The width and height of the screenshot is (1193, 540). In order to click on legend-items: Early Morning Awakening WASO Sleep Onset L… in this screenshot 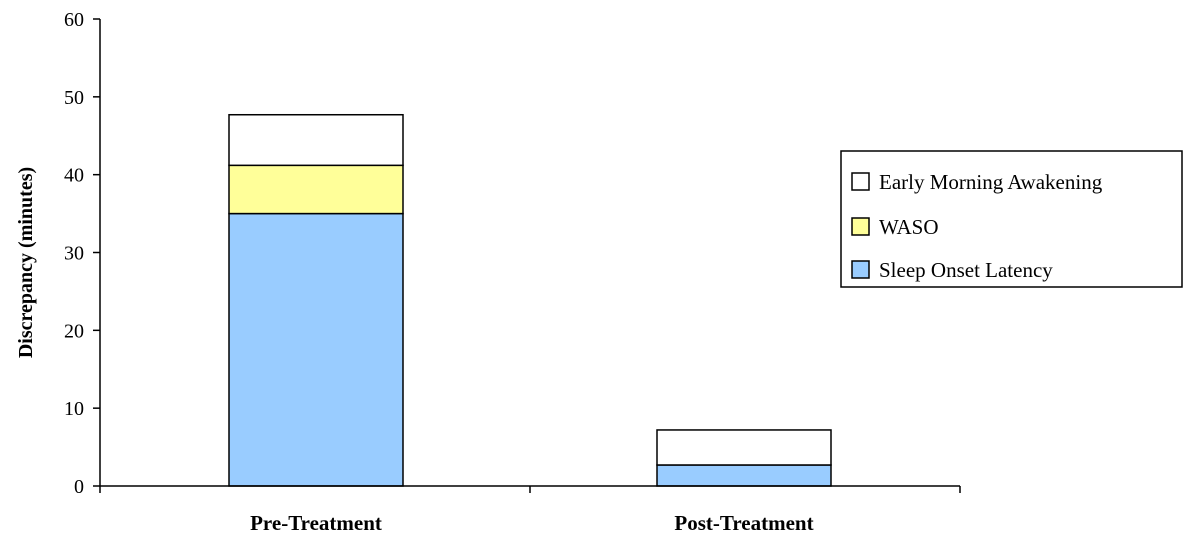, I will do `click(977, 226)`.